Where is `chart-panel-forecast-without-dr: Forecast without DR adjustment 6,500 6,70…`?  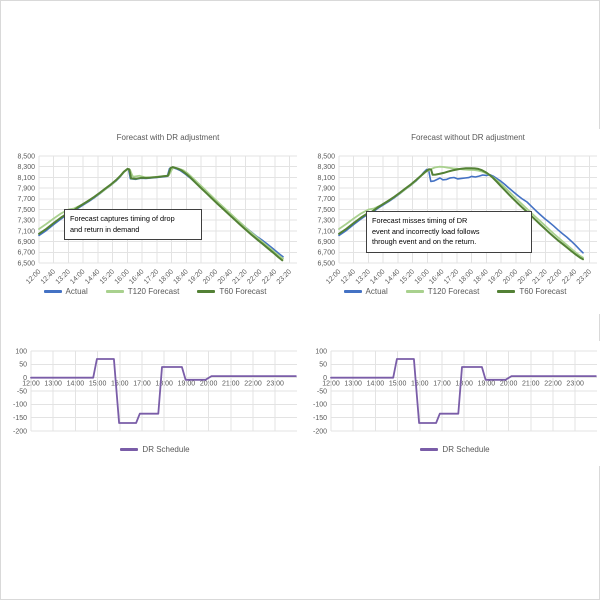
chart-panel-forecast-without-dr: Forecast without DR adjustment 6,500 6,70… is located at coordinates (454, 221).